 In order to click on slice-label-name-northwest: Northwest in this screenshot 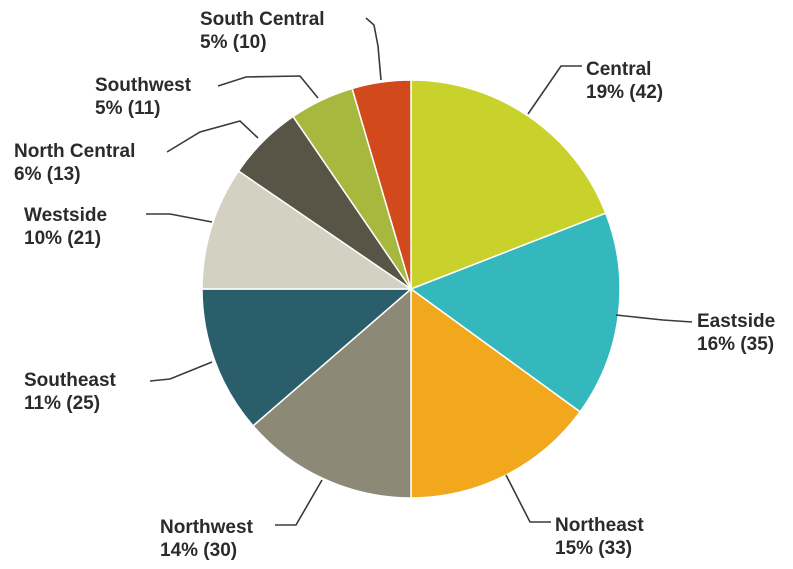, I will do `click(207, 527)`.